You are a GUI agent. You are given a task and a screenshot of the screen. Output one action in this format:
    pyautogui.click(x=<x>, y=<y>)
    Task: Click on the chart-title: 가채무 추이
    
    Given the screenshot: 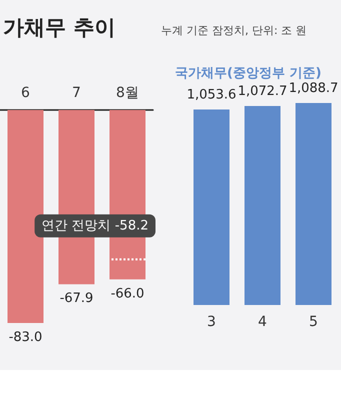 What is the action you would take?
    pyautogui.click(x=59, y=28)
    